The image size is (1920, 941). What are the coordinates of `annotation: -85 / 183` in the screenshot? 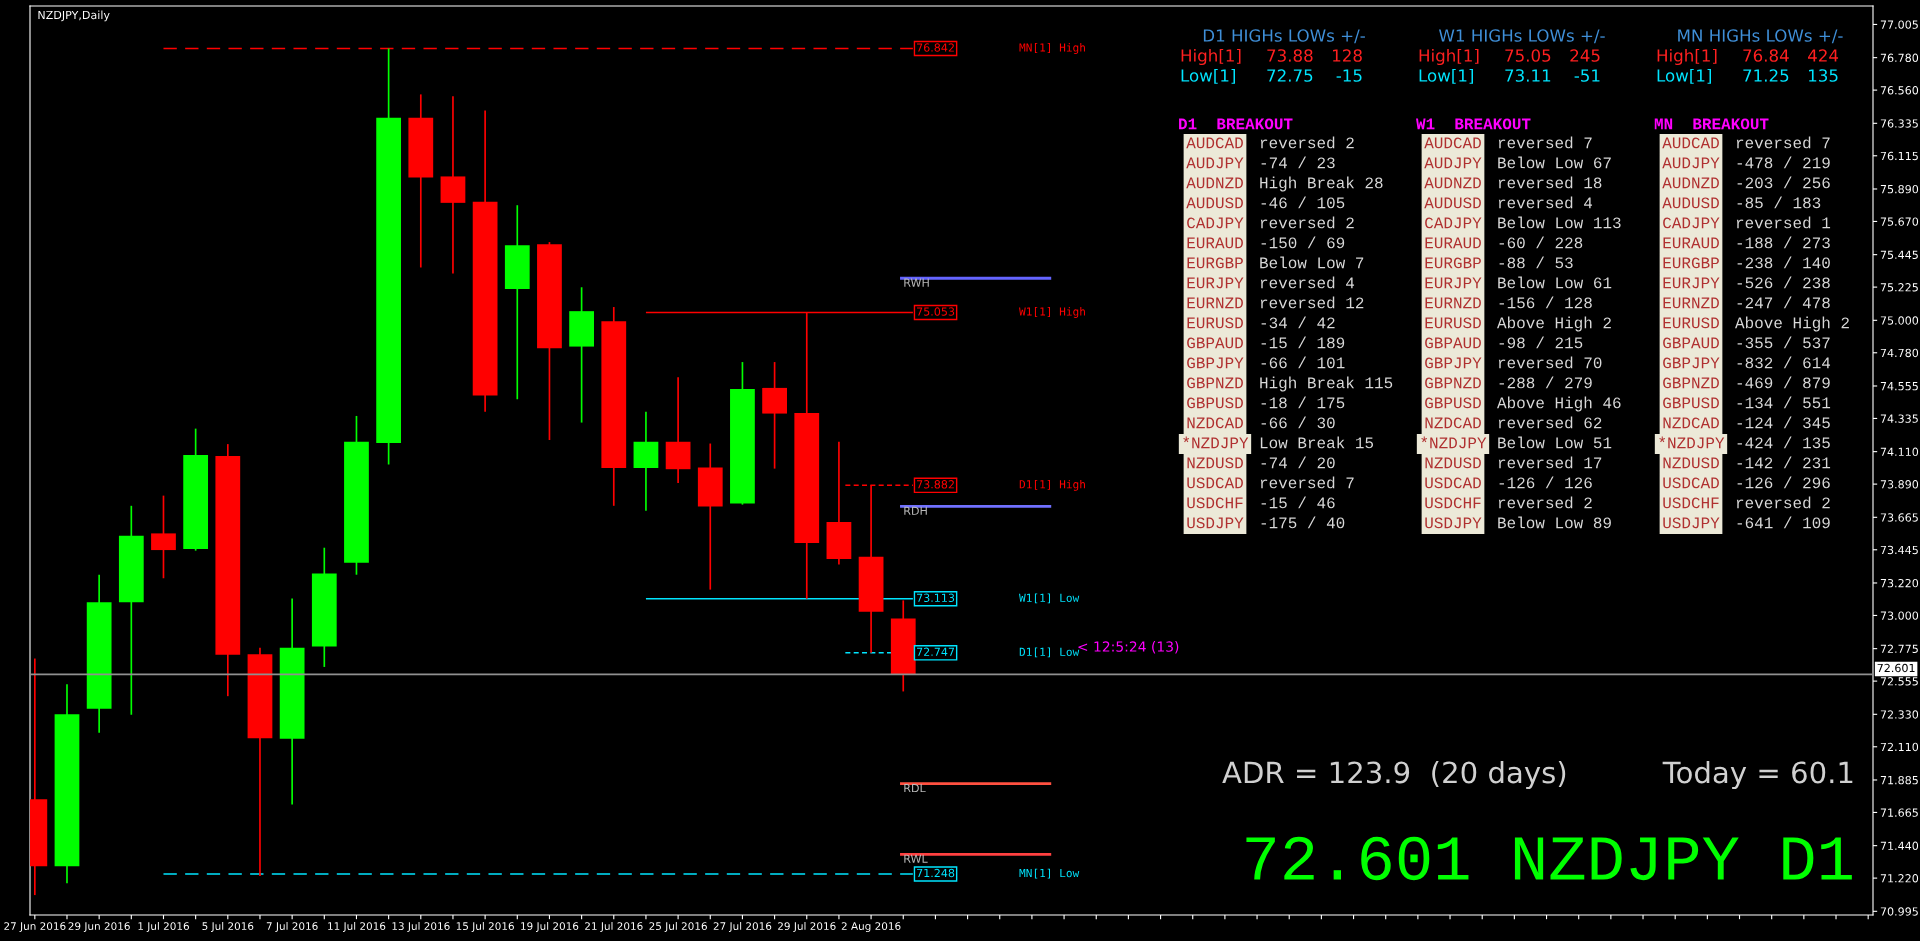 It's located at (1779, 202).